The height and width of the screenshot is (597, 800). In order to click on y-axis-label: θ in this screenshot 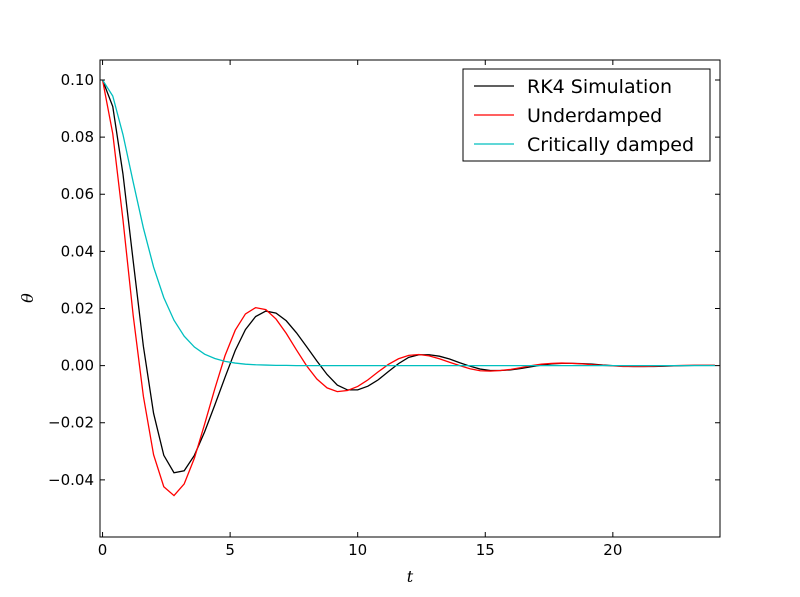, I will do `click(27, 298)`.